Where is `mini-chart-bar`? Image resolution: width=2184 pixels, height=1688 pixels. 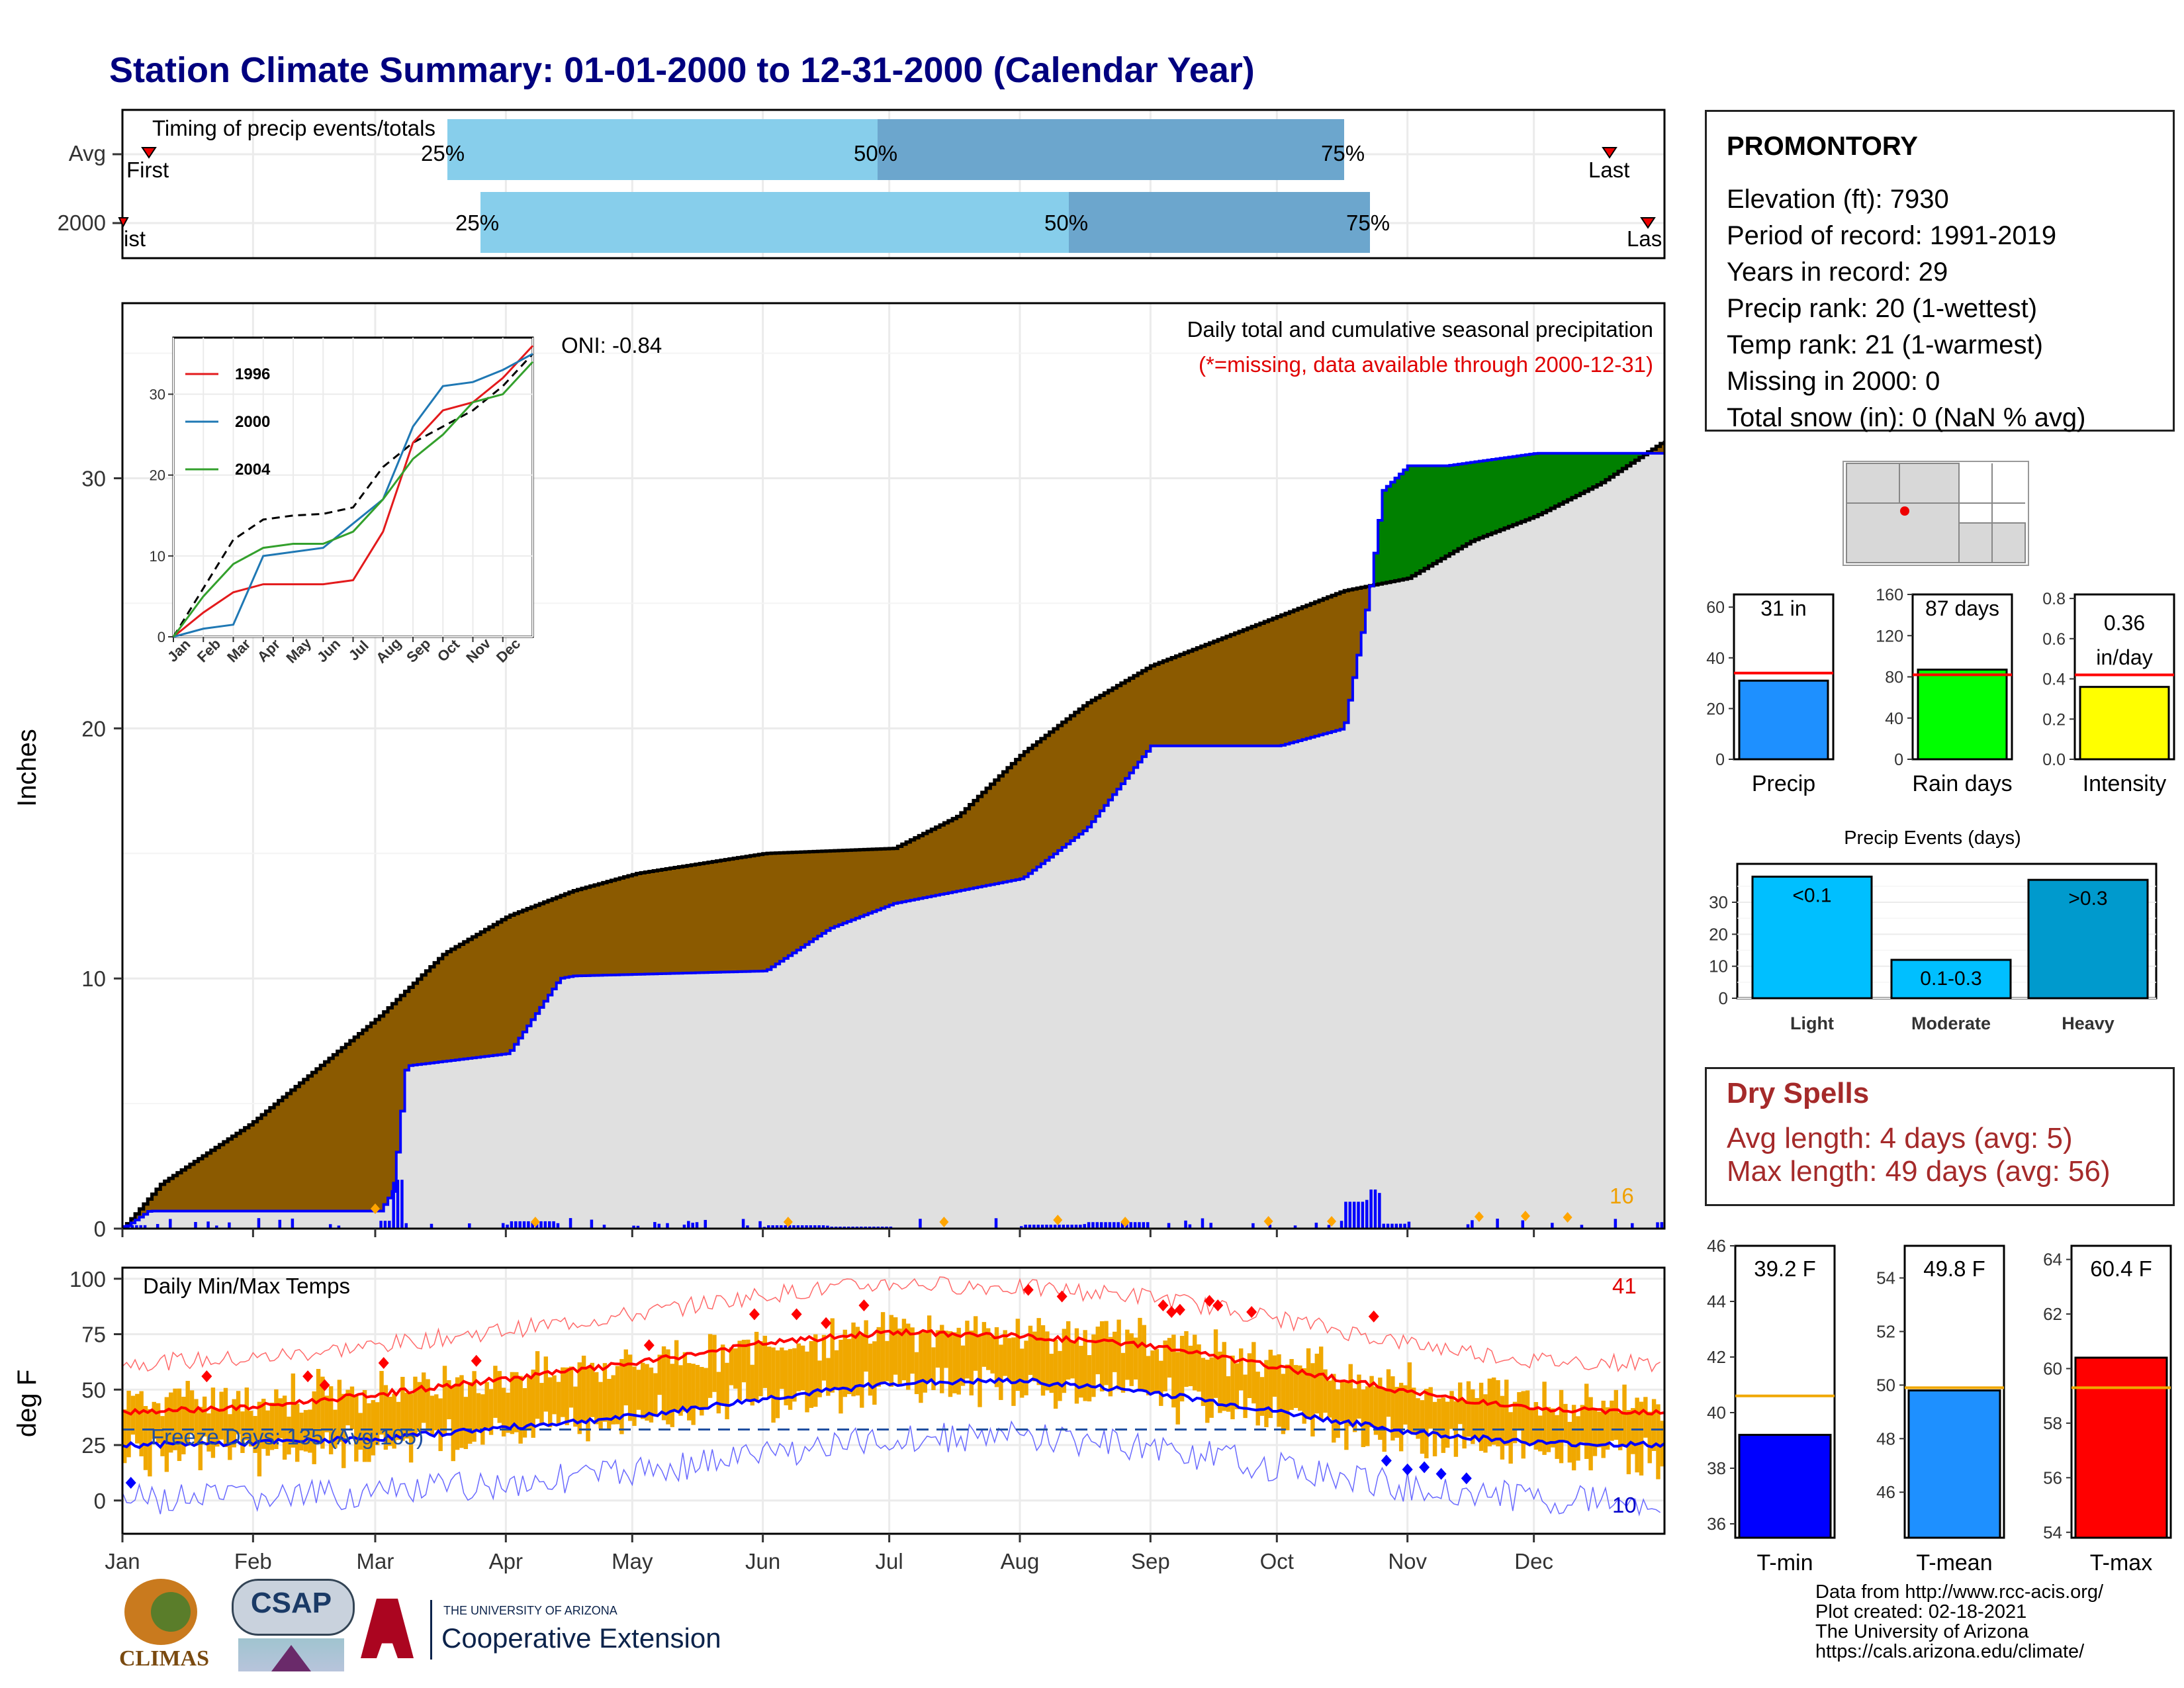
mini-chart-bar is located at coordinates (2124, 723).